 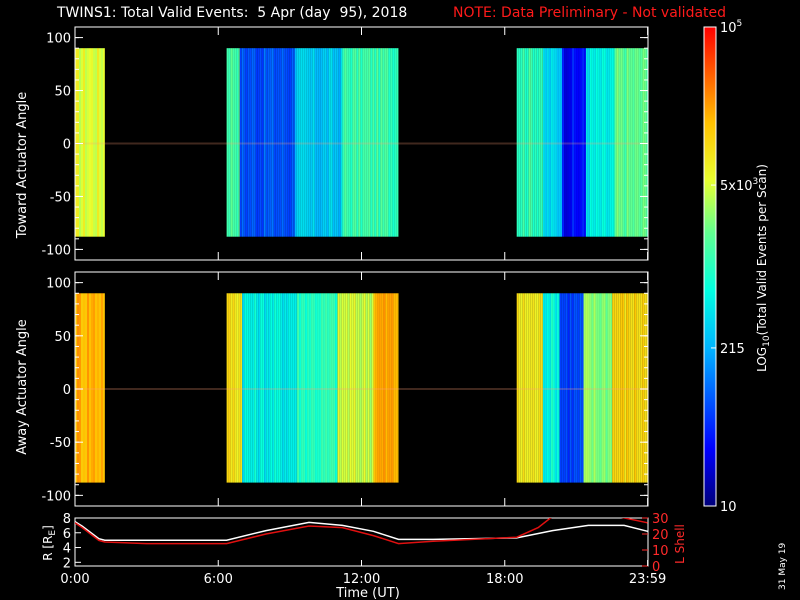 I want to click on r-tick-label: 6, so click(x=67, y=534).